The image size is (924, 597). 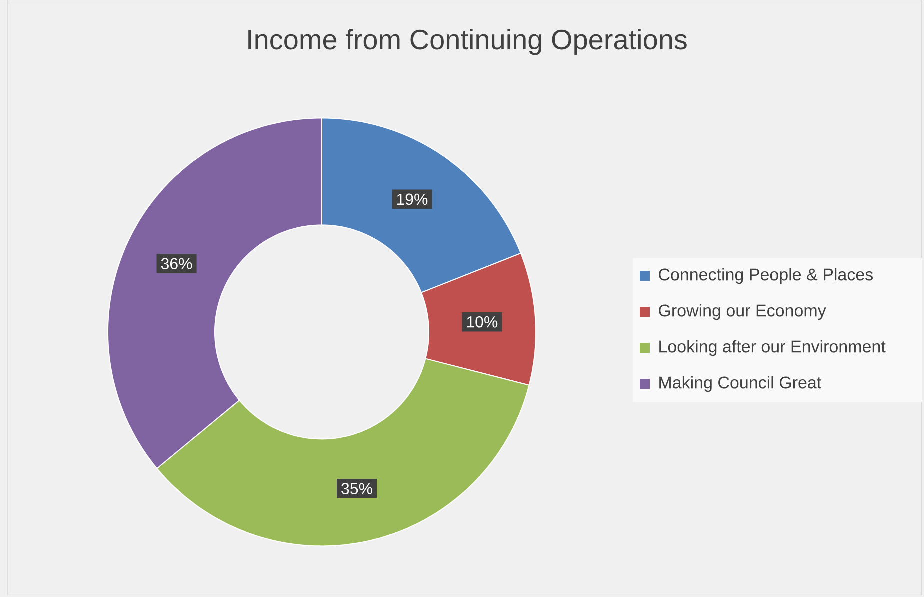 What do you see at coordinates (467, 42) in the screenshot?
I see `chart-title: Income from Continuing Operations` at bounding box center [467, 42].